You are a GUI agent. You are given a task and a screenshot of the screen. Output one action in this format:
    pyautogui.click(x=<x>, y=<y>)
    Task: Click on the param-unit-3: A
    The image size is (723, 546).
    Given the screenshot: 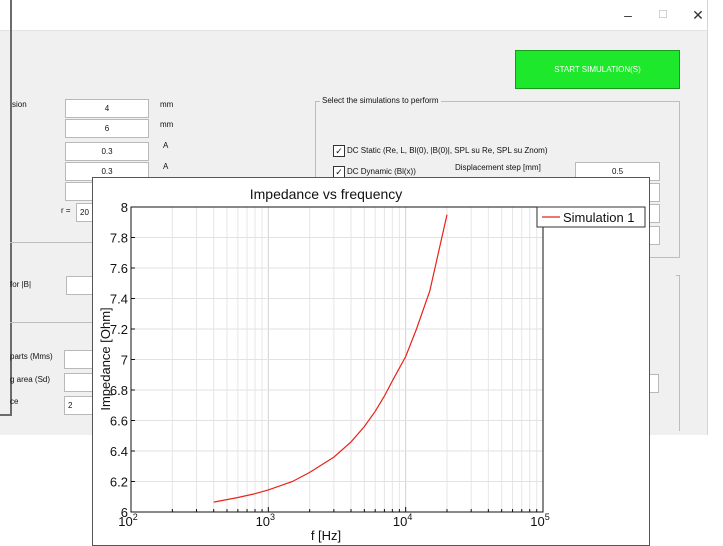 What is the action you would take?
    pyautogui.click(x=166, y=145)
    